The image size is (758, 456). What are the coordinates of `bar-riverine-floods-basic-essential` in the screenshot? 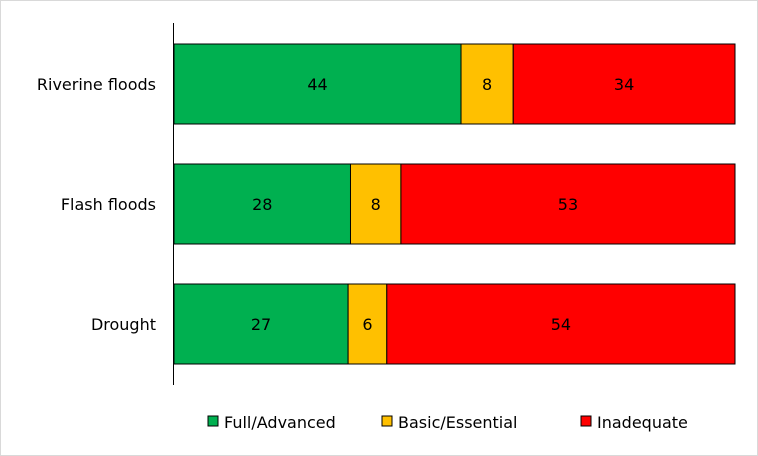 It's located at (487, 84).